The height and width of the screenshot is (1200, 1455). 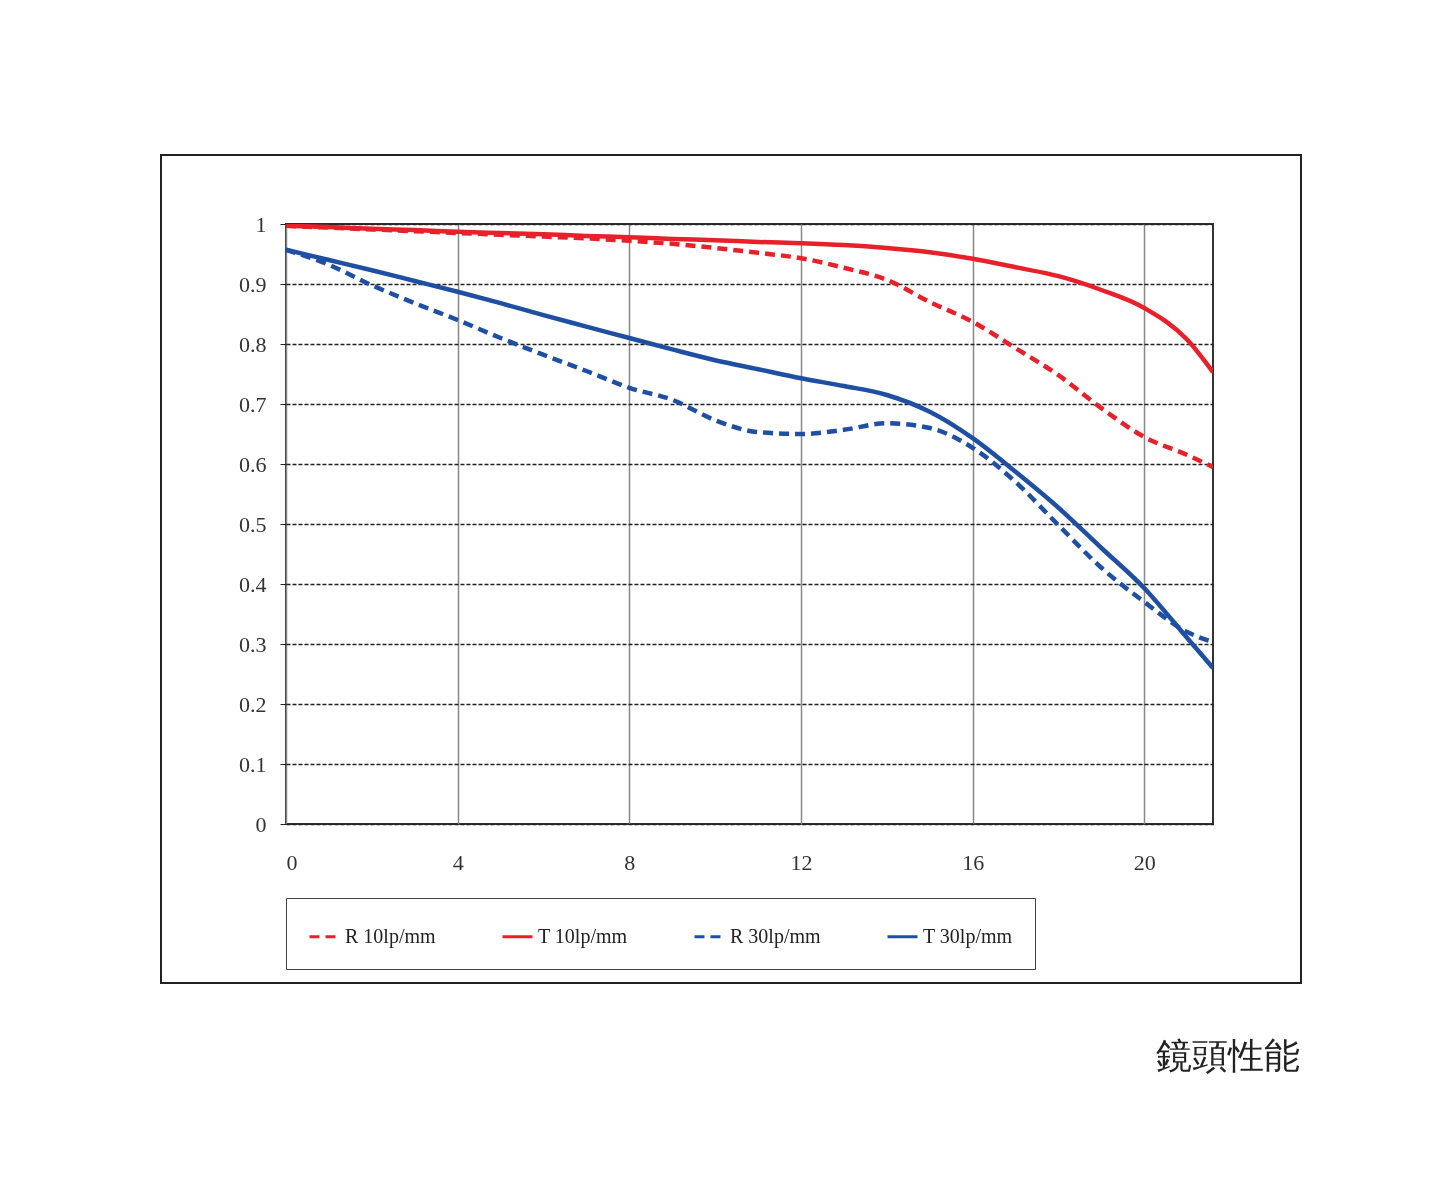 What do you see at coordinates (973, 862) in the screenshot?
I see `x-tick-label: 16` at bounding box center [973, 862].